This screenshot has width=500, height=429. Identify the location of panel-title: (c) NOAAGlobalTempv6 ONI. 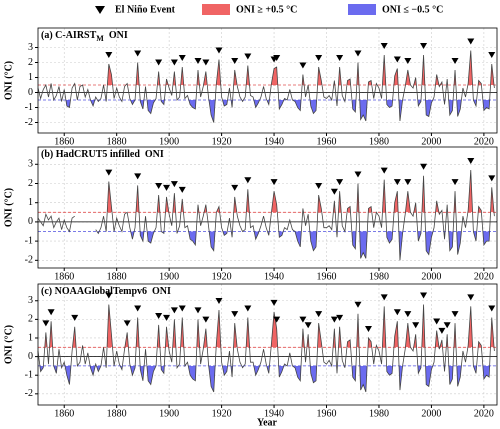
(106, 291).